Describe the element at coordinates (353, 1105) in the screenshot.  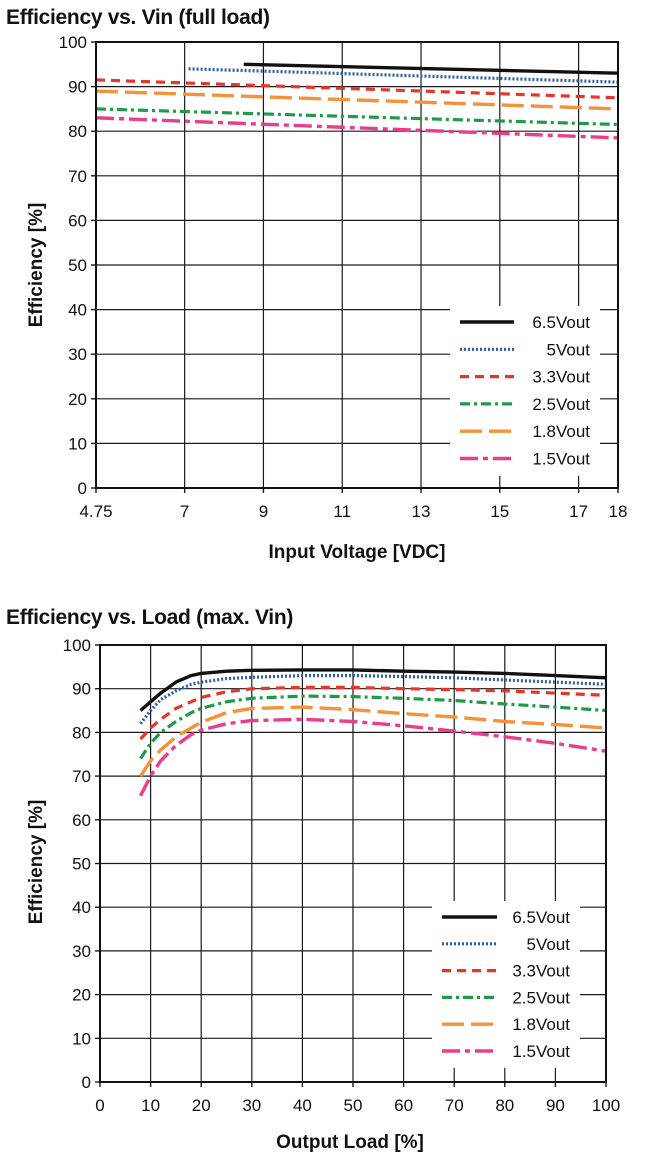
I see `x-tick-label: 50` at that location.